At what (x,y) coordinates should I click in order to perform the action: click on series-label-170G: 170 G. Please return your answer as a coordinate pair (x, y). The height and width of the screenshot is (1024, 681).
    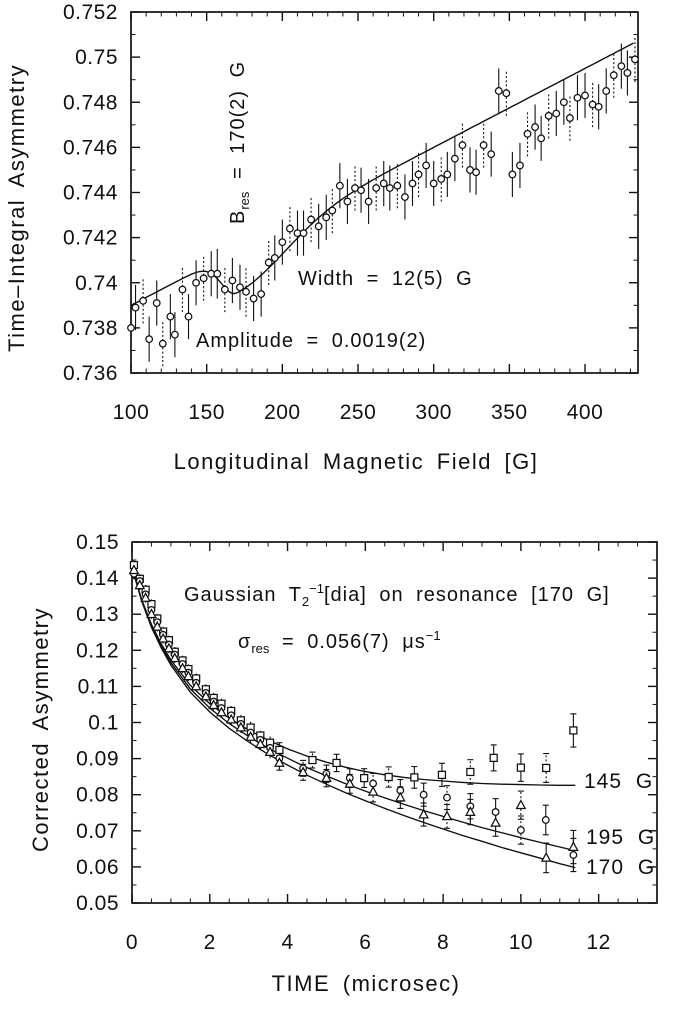
    Looking at the image, I should click on (621, 867).